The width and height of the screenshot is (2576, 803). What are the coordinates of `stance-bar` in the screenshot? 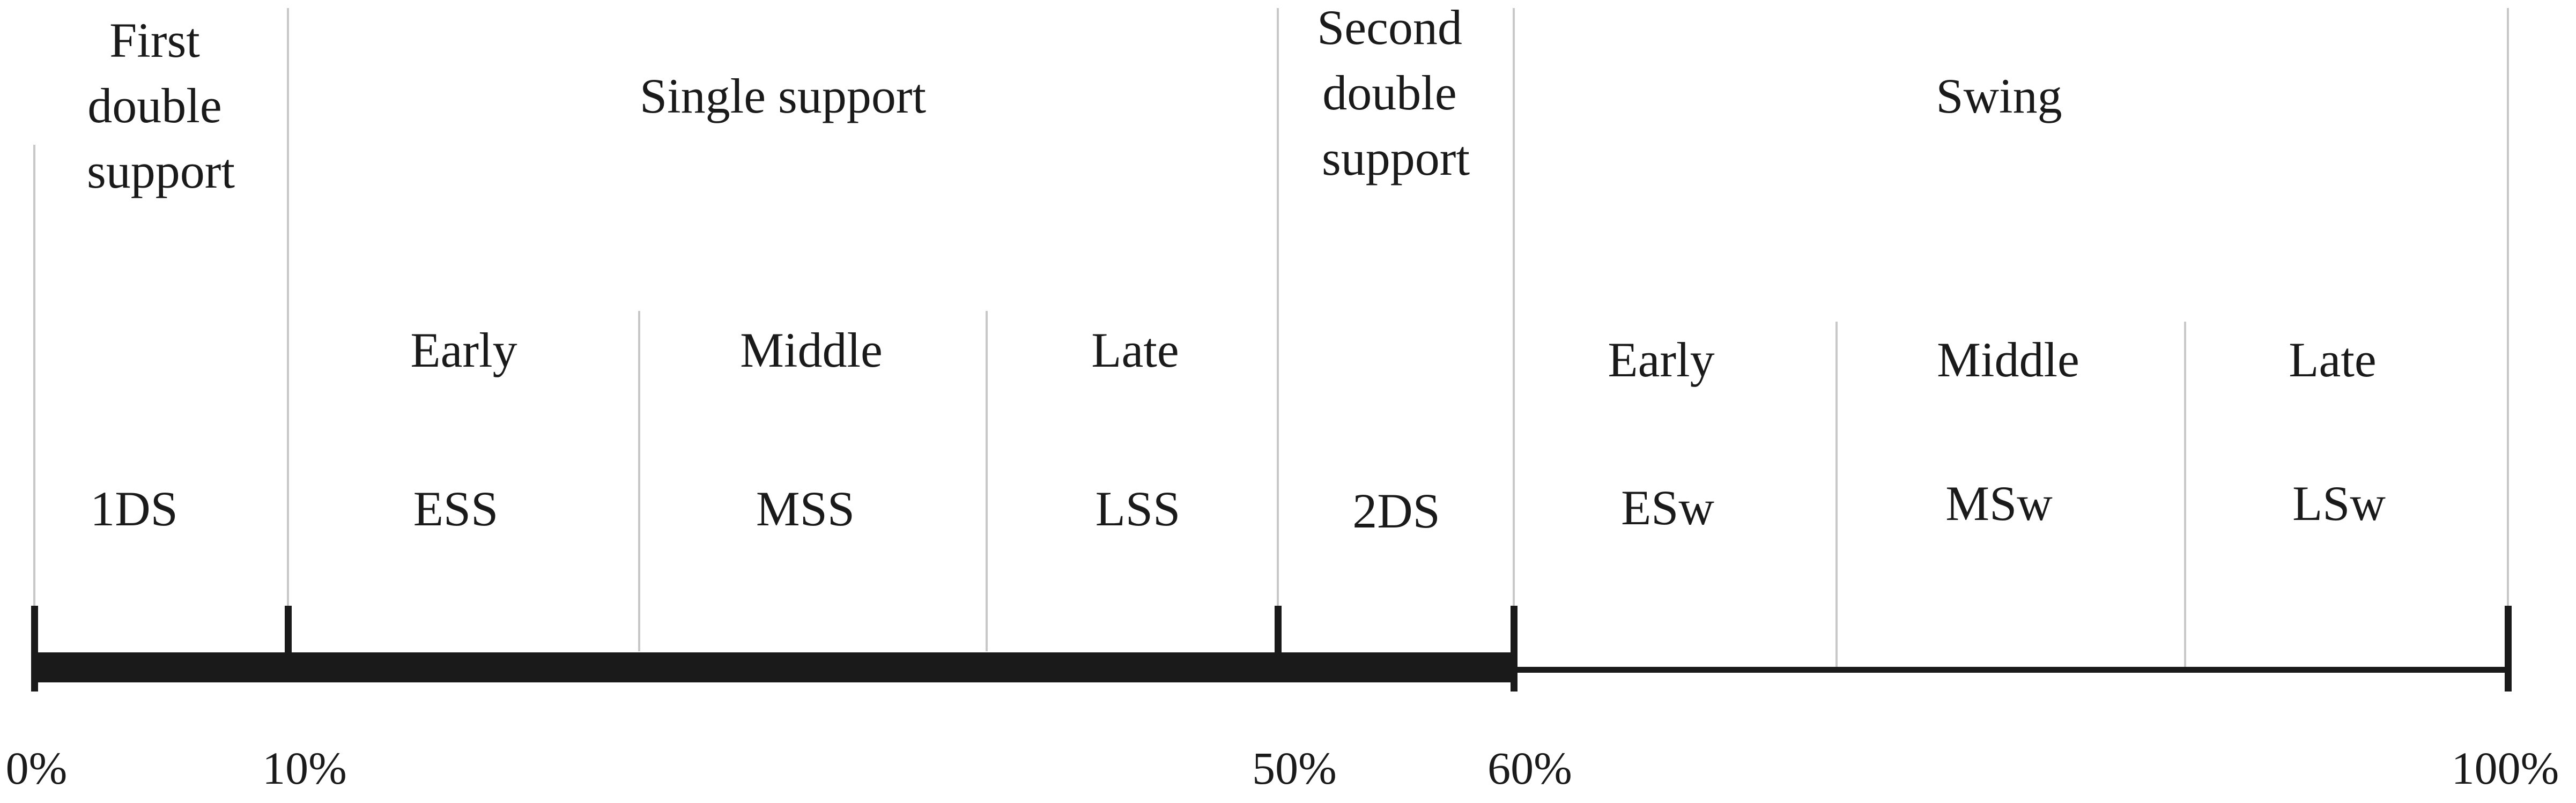 It's located at (775, 667).